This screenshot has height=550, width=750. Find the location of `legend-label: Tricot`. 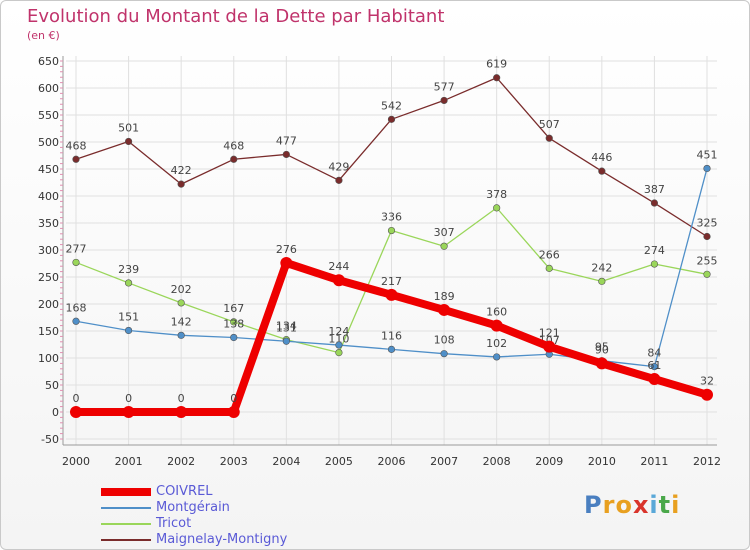

legend-label: Tricot is located at coordinates (174, 523).